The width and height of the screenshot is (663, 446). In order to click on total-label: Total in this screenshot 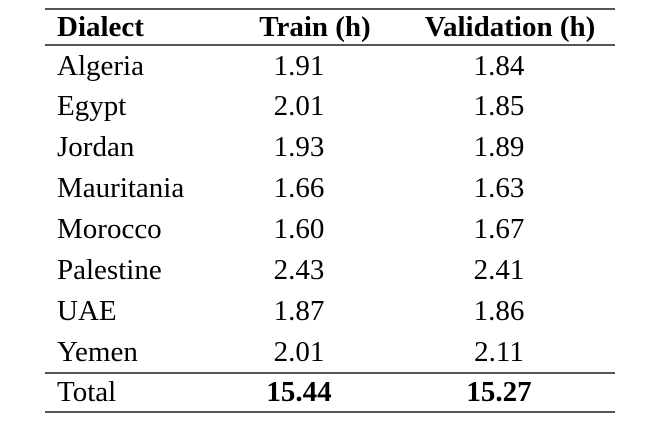, I will do `click(87, 392)`.